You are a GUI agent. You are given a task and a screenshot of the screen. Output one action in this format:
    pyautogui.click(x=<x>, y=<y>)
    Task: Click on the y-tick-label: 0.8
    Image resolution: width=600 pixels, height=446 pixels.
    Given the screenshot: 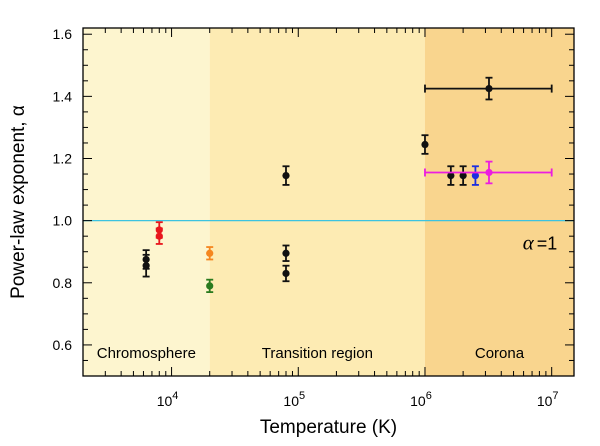 What is the action you would take?
    pyautogui.click(x=63, y=283)
    